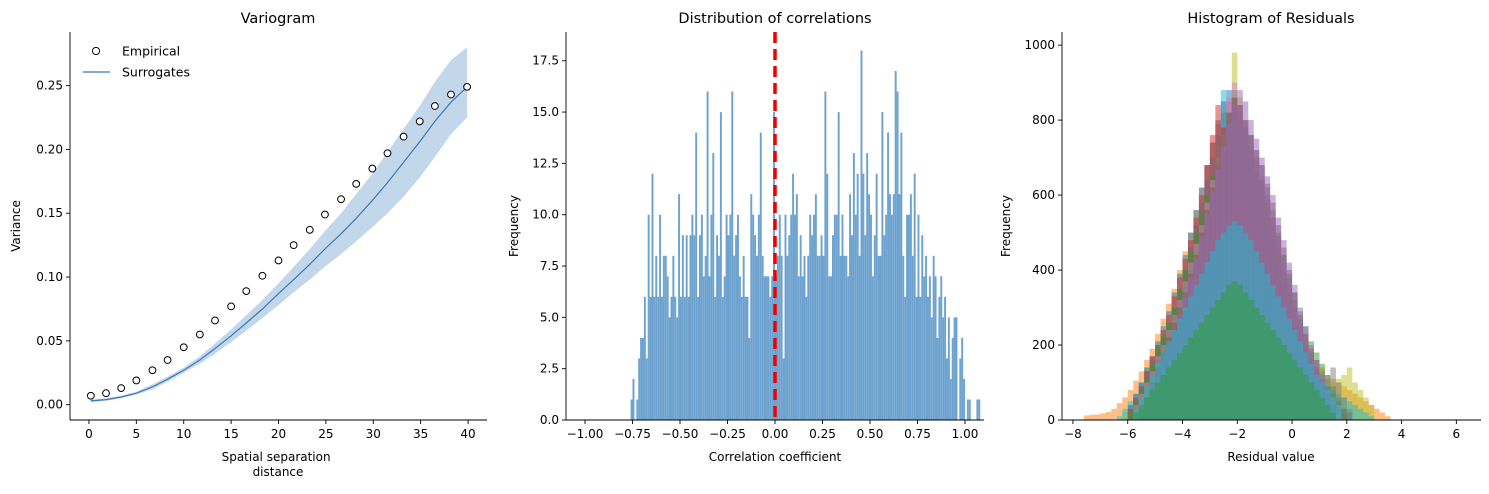 The image size is (1489, 494). What do you see at coordinates (280, 430) in the screenshot?
I see `variogram-x-ticks: 0 5 10 15 20 25 30 35 40` at bounding box center [280, 430].